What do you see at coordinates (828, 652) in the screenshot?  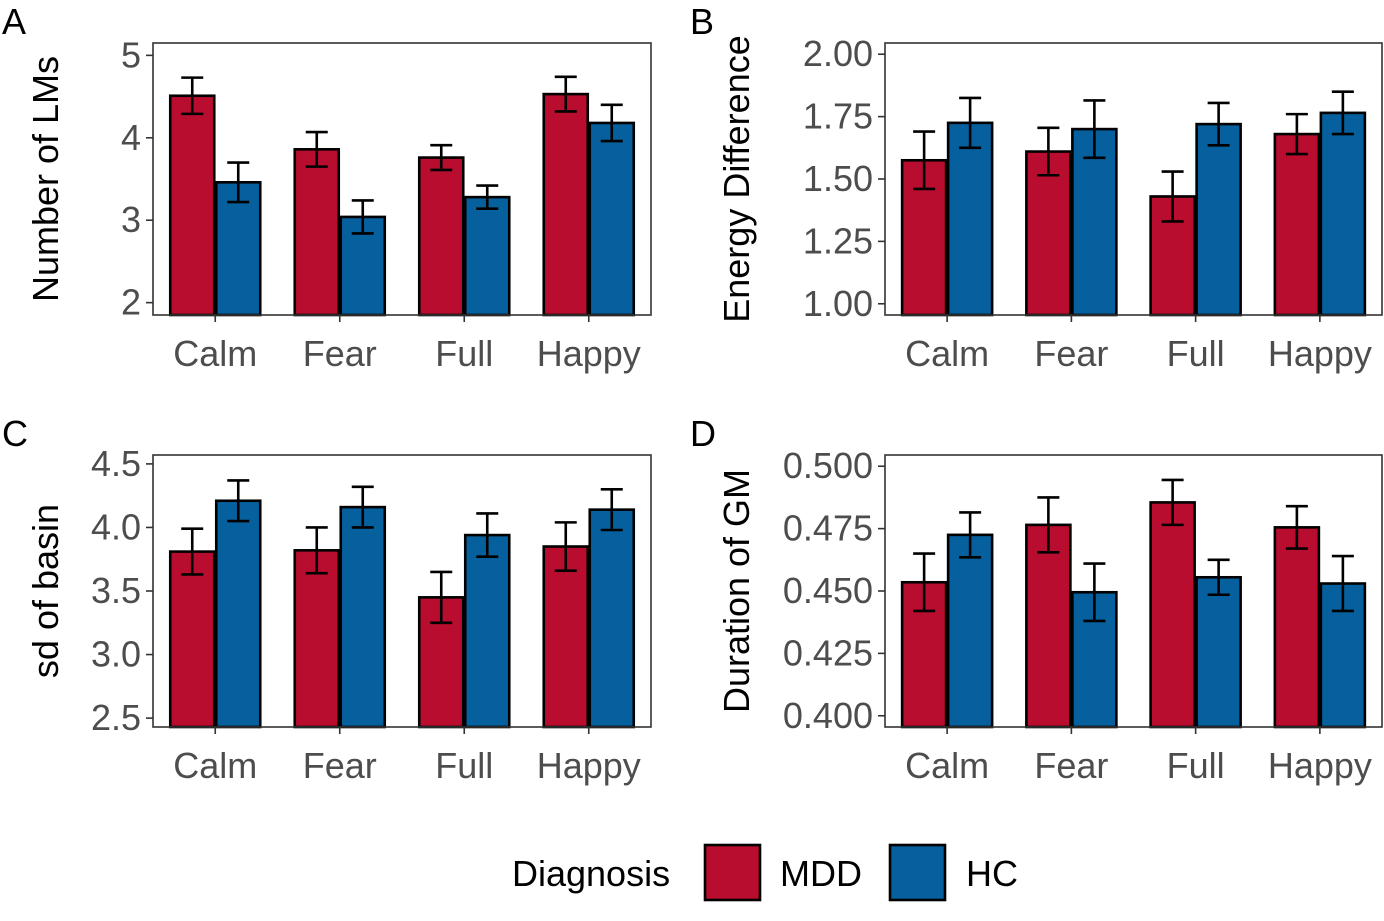 I see `y-tick-label: 0.425` at bounding box center [828, 652].